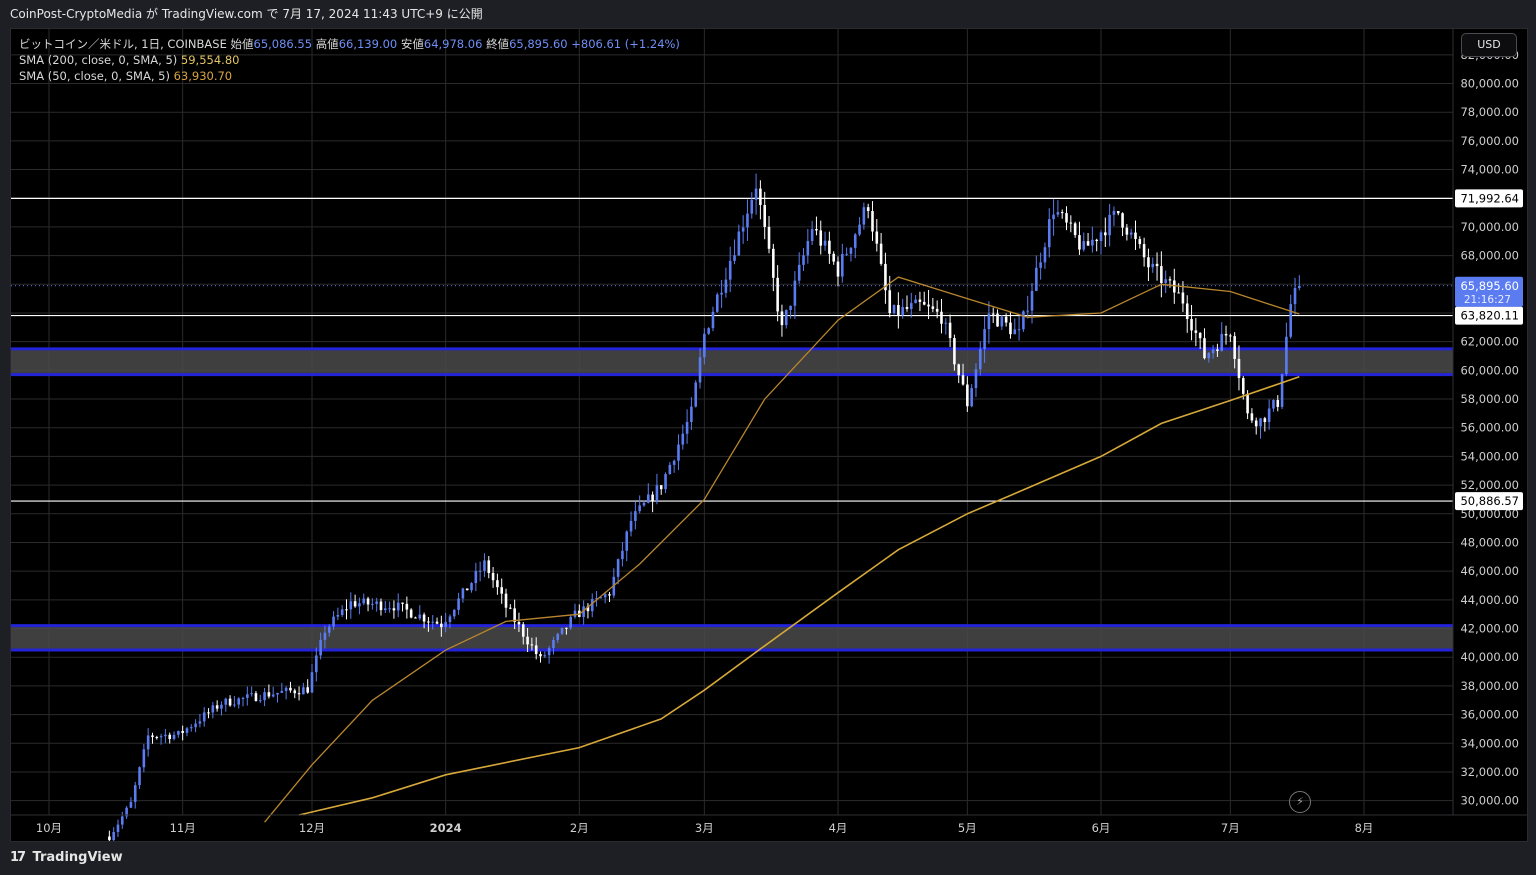 The width and height of the screenshot is (1536, 875). I want to click on bolt-icon: ⚡, so click(1300, 802).